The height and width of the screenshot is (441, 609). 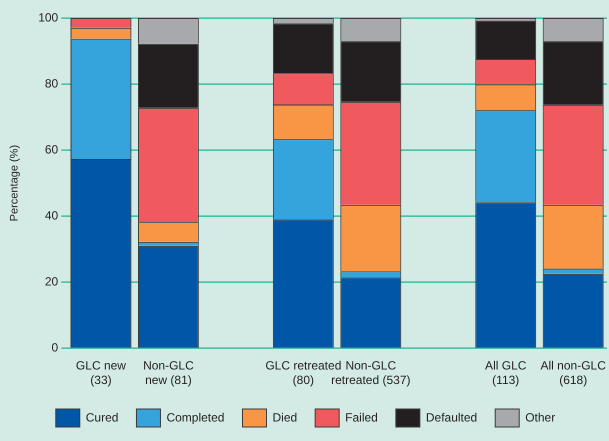 I want to click on y-axis-title: Percentage (%), so click(x=14, y=183).